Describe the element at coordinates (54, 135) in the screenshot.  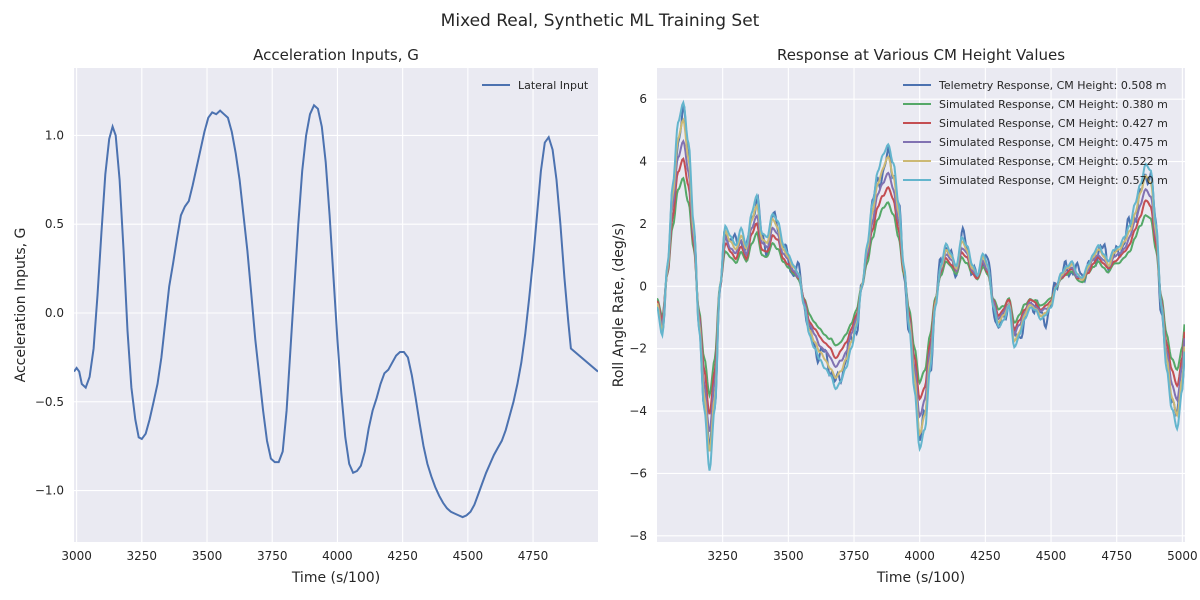
I see `y-tick-label: 1.0` at that location.